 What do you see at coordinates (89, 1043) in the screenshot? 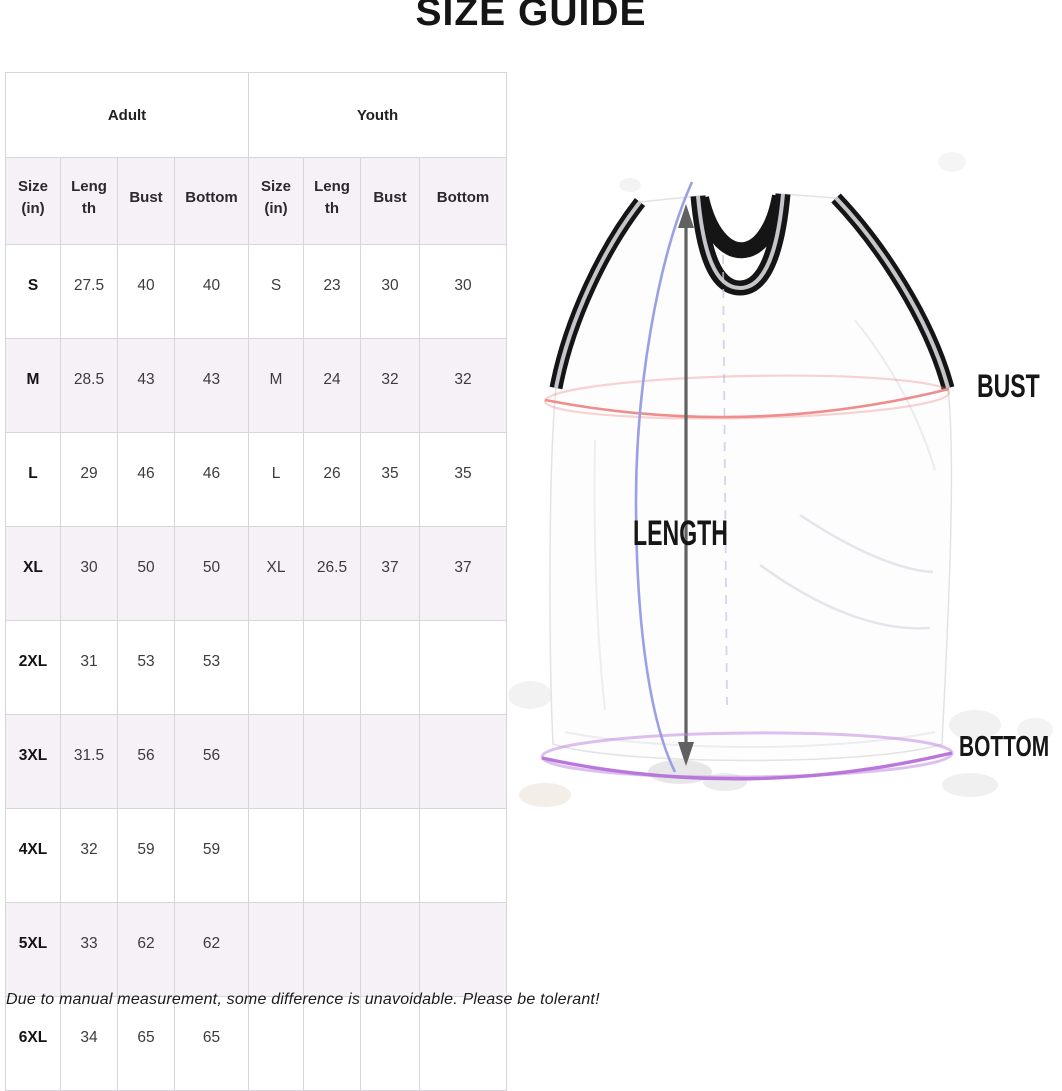
I see `table-cell: 34` at bounding box center [89, 1043].